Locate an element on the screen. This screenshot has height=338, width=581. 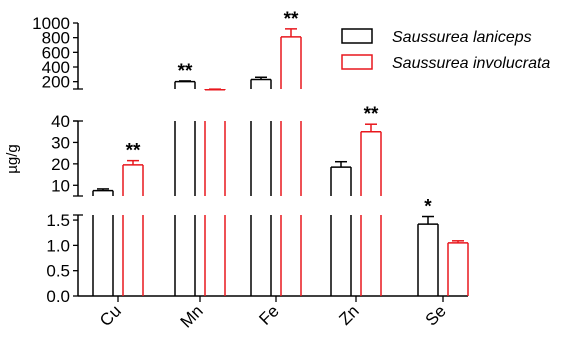
x-tick-label: Zn is located at coordinates (348, 314).